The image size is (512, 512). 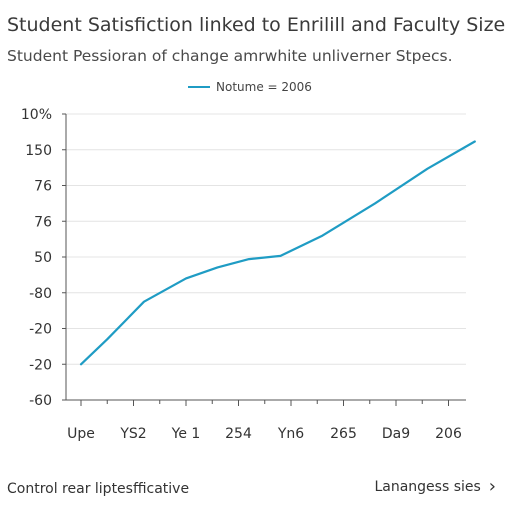 I want to click on x-tick-label: YS2, so click(x=132, y=434).